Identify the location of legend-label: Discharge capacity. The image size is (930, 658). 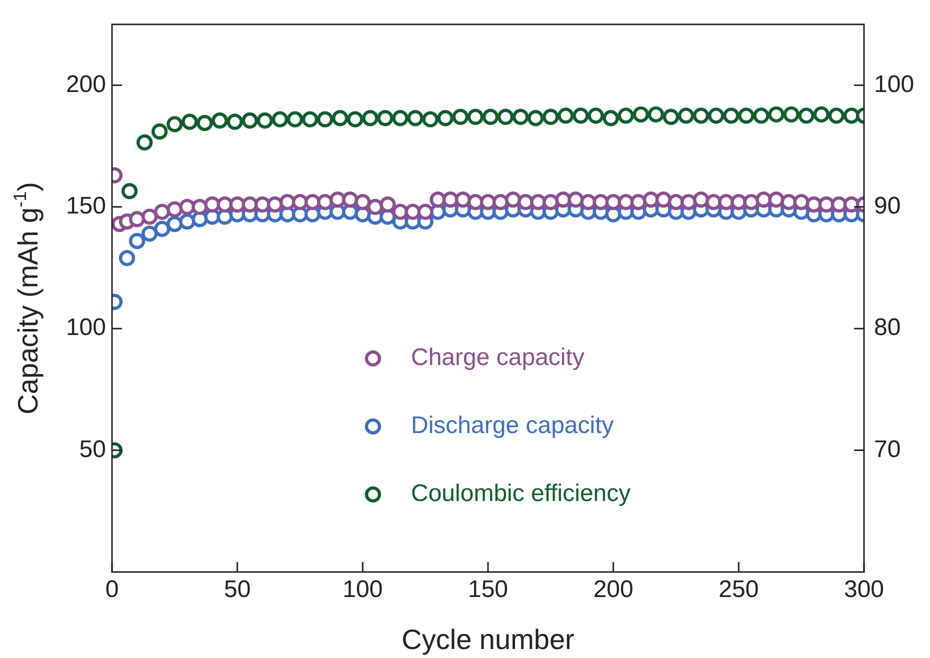
(512, 426).